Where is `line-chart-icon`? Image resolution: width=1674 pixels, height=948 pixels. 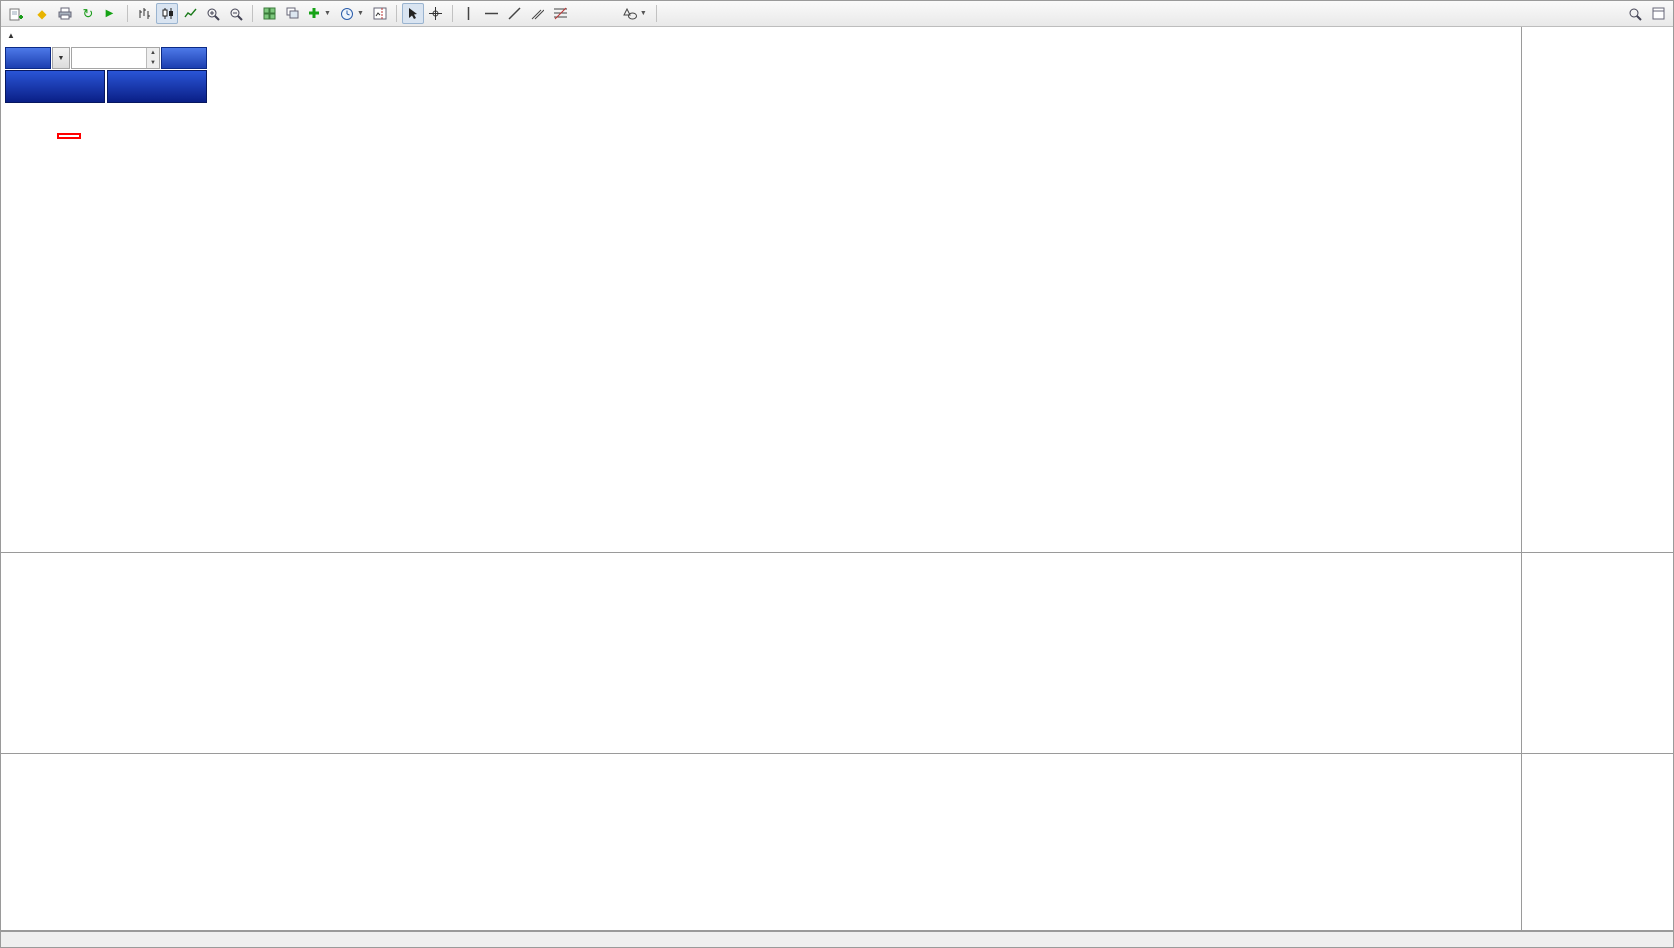 line-chart-icon is located at coordinates (190, 13).